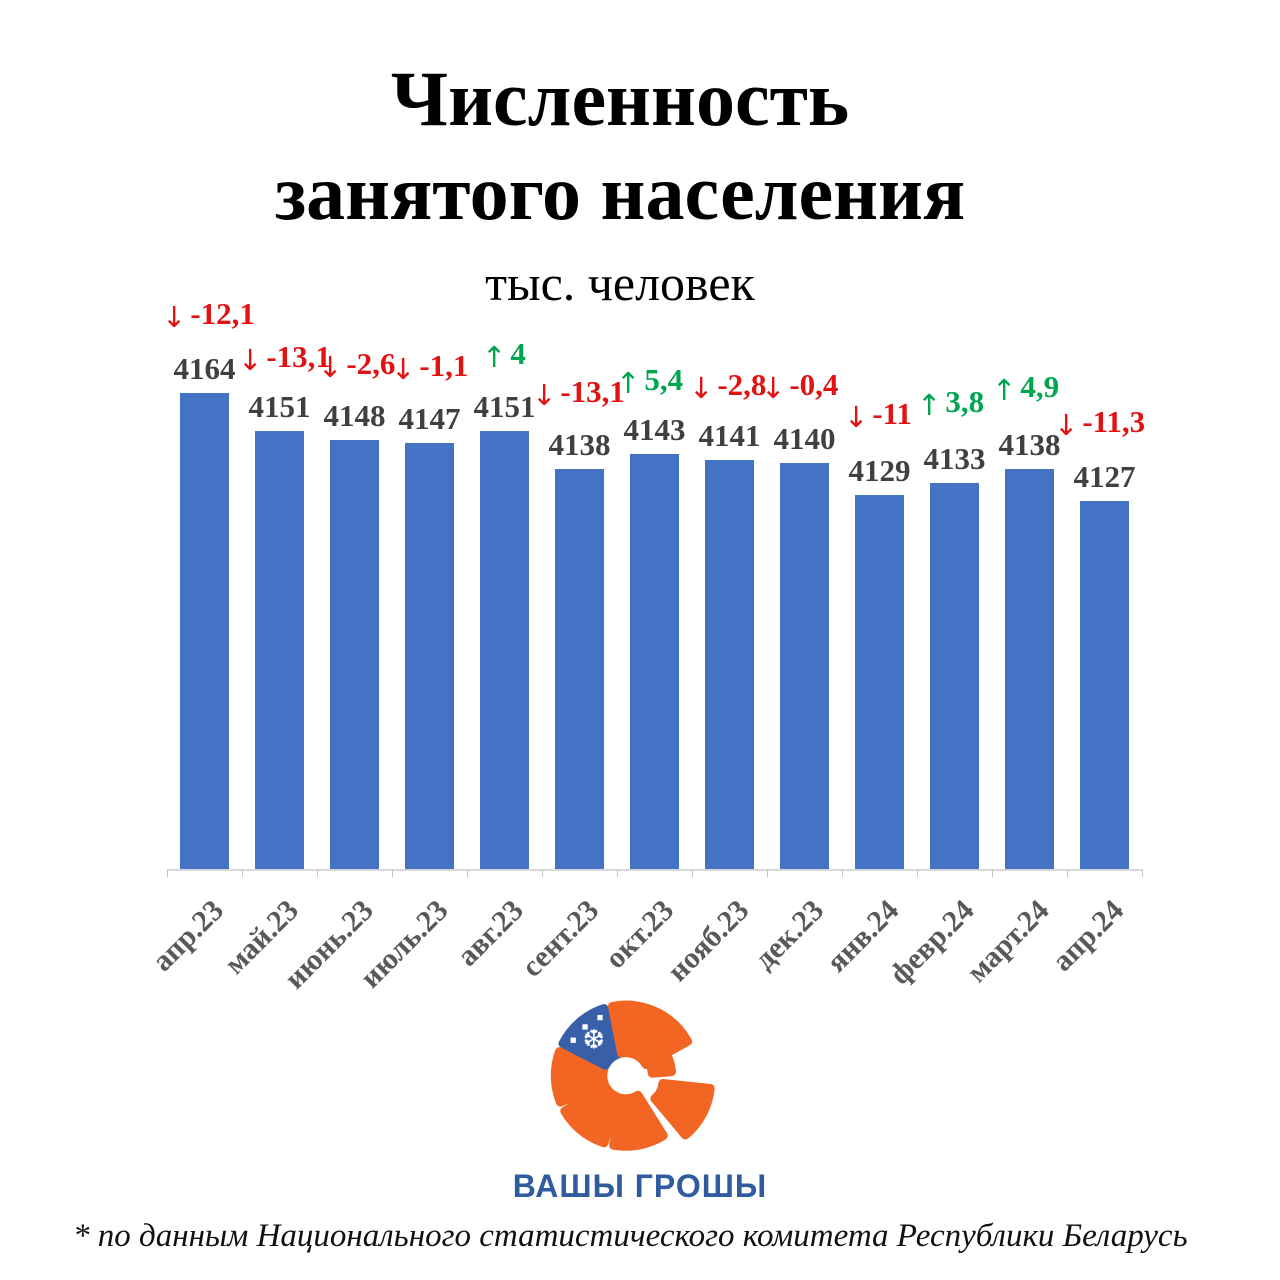 The height and width of the screenshot is (1280, 1280). What do you see at coordinates (620, 283) in the screenshot?
I see `chart-units-subtitle: тыс. человек` at bounding box center [620, 283].